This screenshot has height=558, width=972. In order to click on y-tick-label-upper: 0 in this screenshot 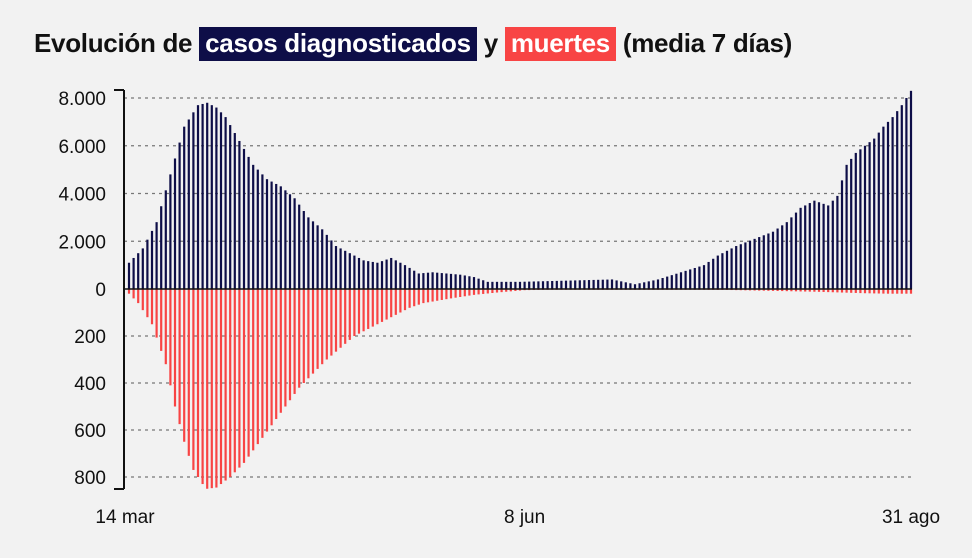, I will do `click(100, 290)`.